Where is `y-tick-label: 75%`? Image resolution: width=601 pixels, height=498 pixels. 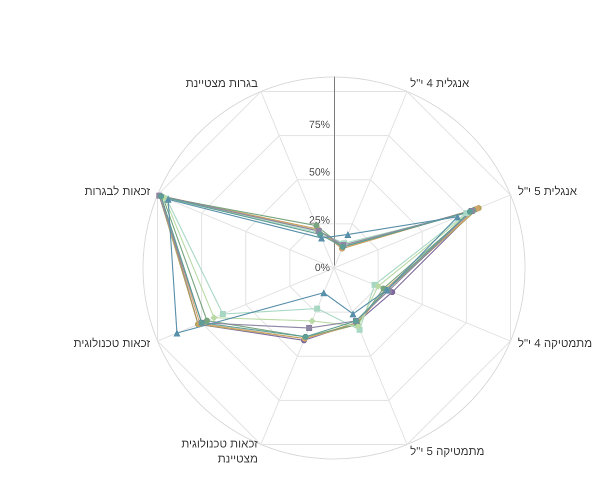 y-tick-label: 75% is located at coordinates (319, 124).